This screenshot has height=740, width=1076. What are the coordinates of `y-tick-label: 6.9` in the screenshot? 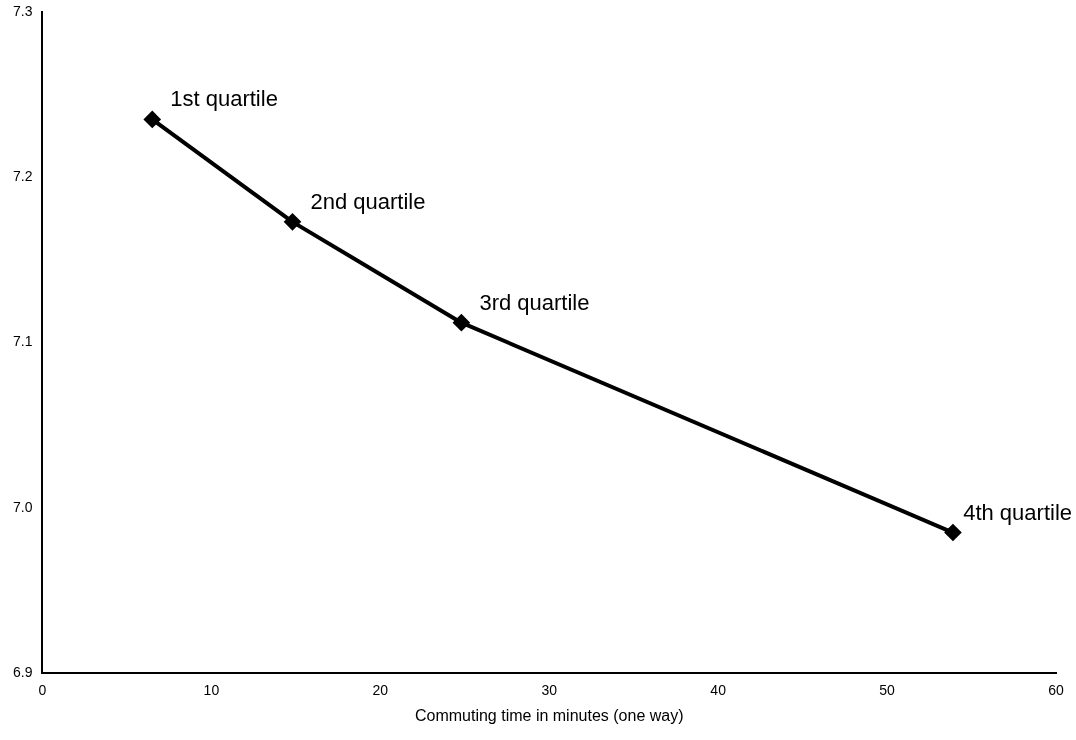 It's located at (22, 671).